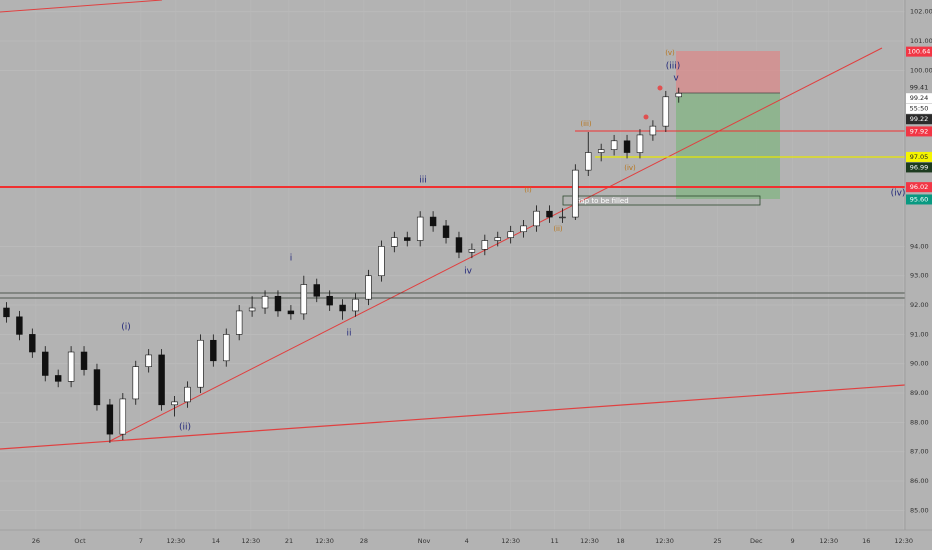  What do you see at coordinates (289, 541) in the screenshot?
I see `x-tick-label: 21` at bounding box center [289, 541].